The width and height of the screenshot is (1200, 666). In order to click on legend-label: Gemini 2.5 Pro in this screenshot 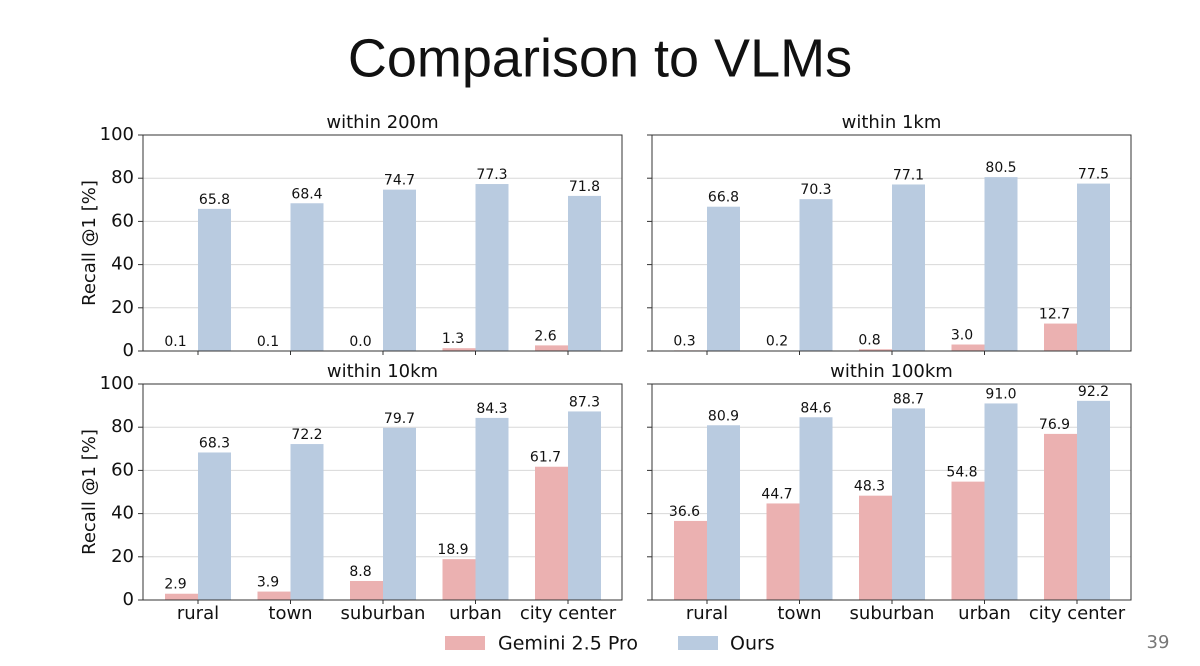, I will do `click(568, 644)`.